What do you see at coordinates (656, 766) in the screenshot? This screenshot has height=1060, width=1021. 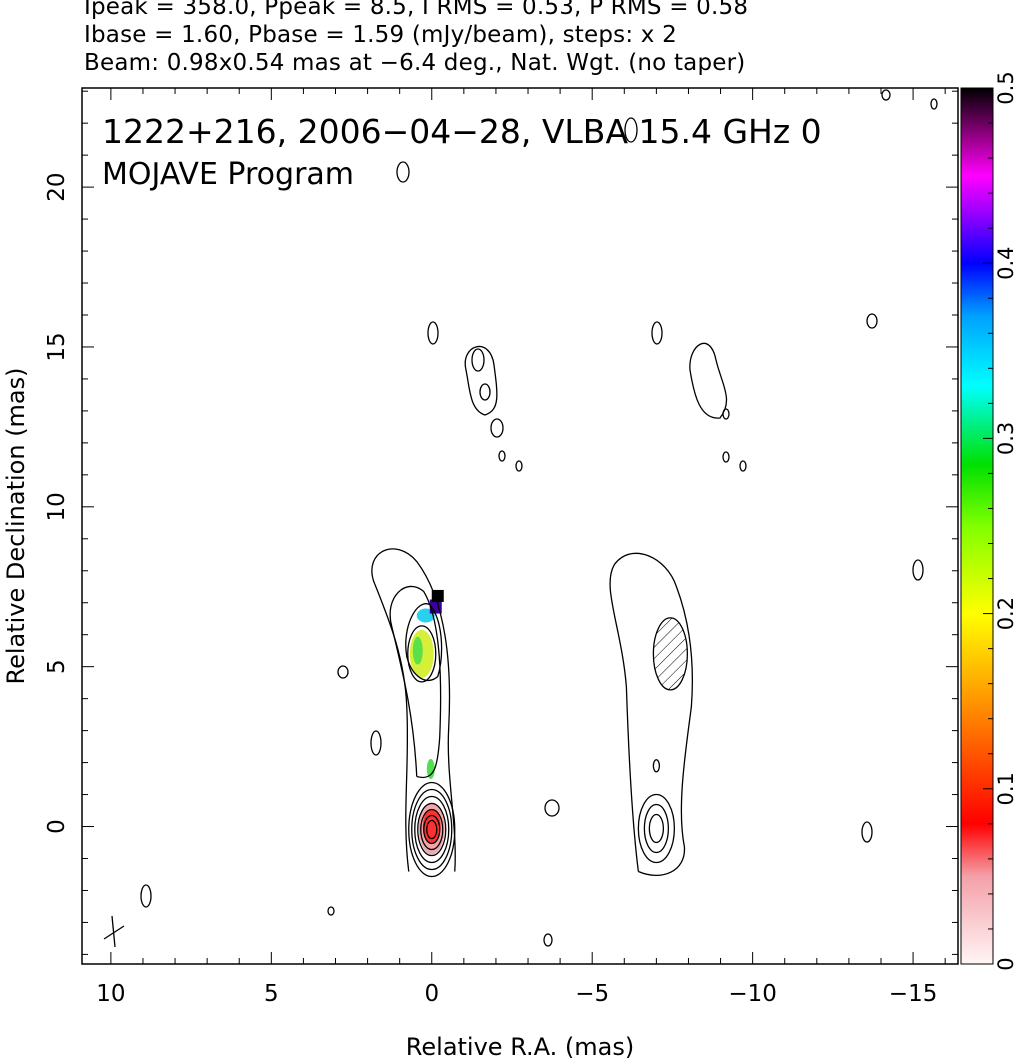 I see `pol-knot-small` at bounding box center [656, 766].